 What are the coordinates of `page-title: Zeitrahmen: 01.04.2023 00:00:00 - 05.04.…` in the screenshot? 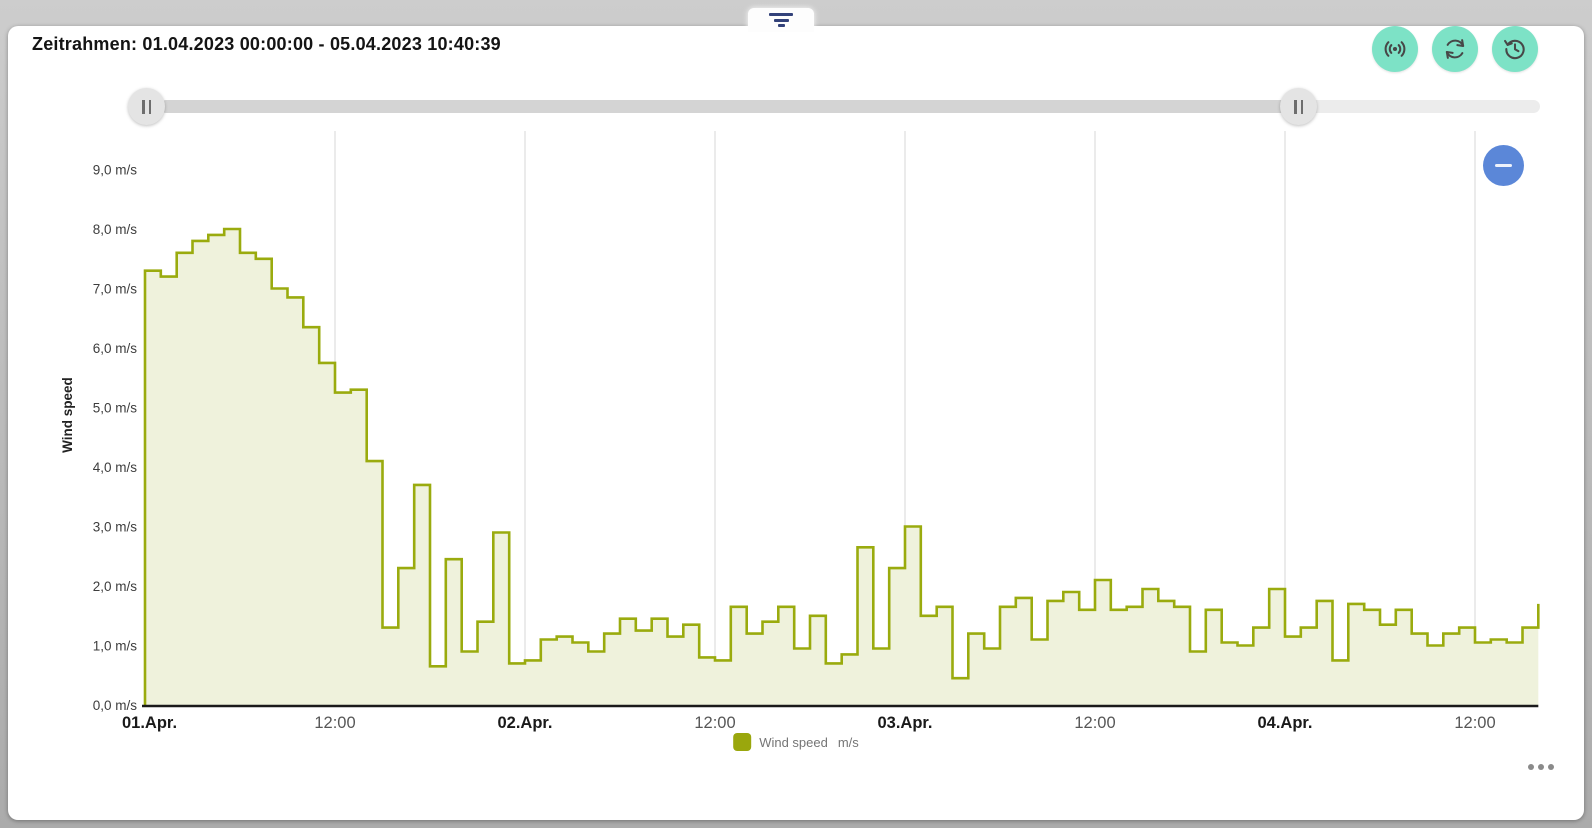 It's located at (266, 44).